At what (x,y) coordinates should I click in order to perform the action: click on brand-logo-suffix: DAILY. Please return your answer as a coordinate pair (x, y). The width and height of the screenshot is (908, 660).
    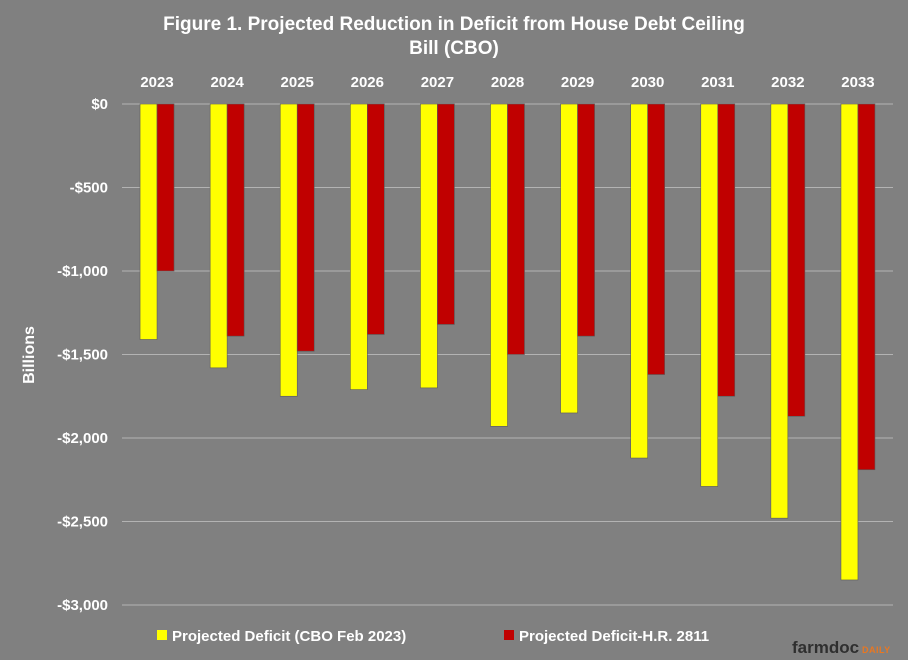
    Looking at the image, I should click on (876, 650).